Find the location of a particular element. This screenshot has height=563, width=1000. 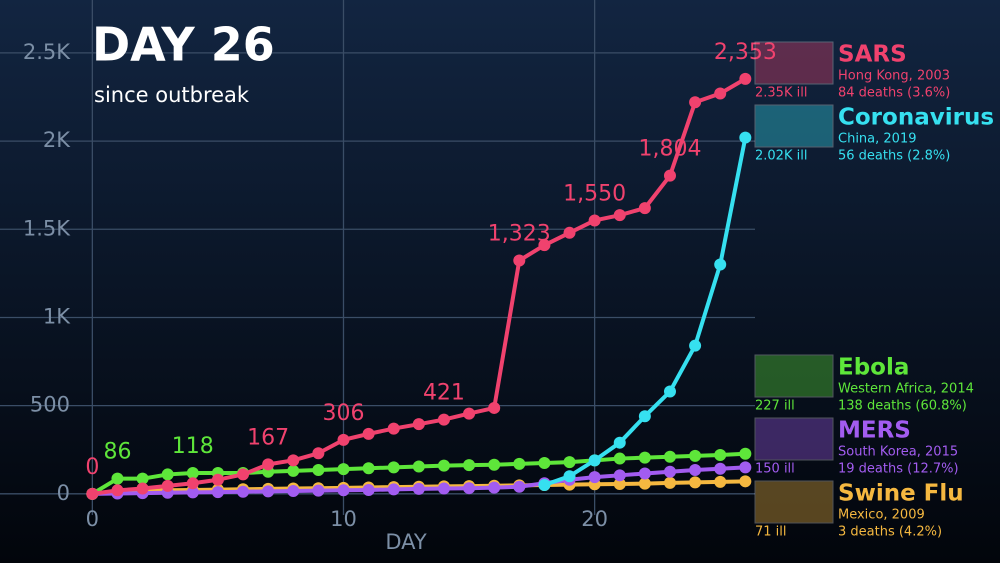

y-tick-label: 1.5K is located at coordinates (47, 228).